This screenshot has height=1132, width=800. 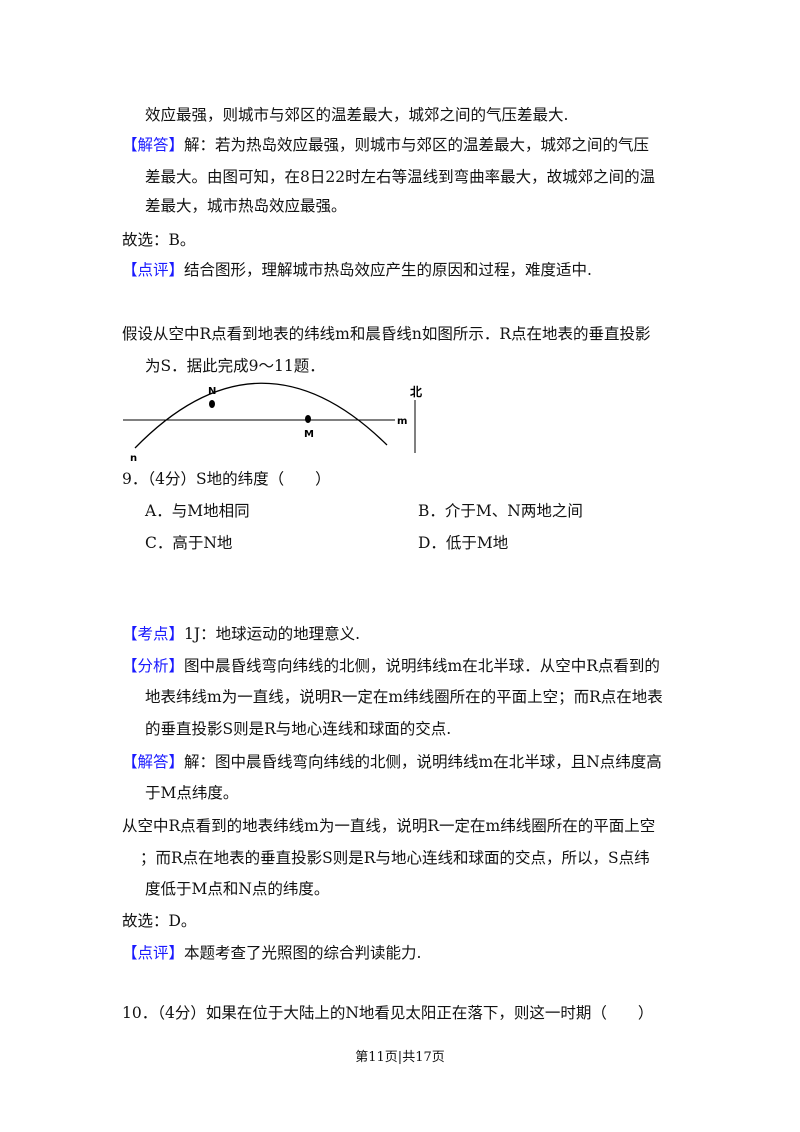 I want to click on text-line: 从空中R点看到的地表纬线m为一直线，说明R一定在m纬线圈所在的平面上空, so click(x=389, y=826).